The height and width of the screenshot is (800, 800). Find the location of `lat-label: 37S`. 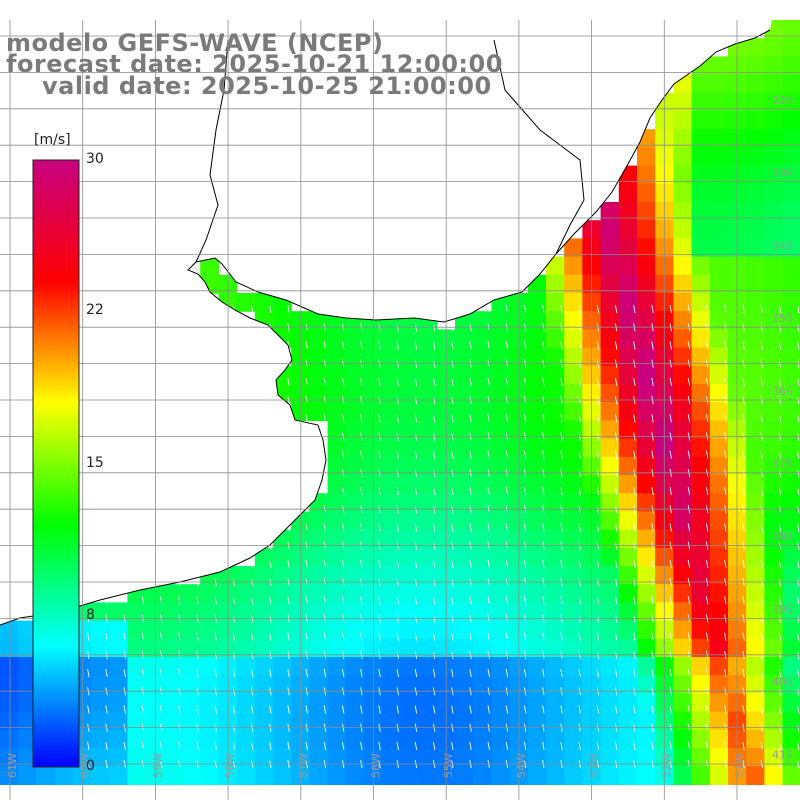

lat-label: 37S is located at coordinates (782, 464).